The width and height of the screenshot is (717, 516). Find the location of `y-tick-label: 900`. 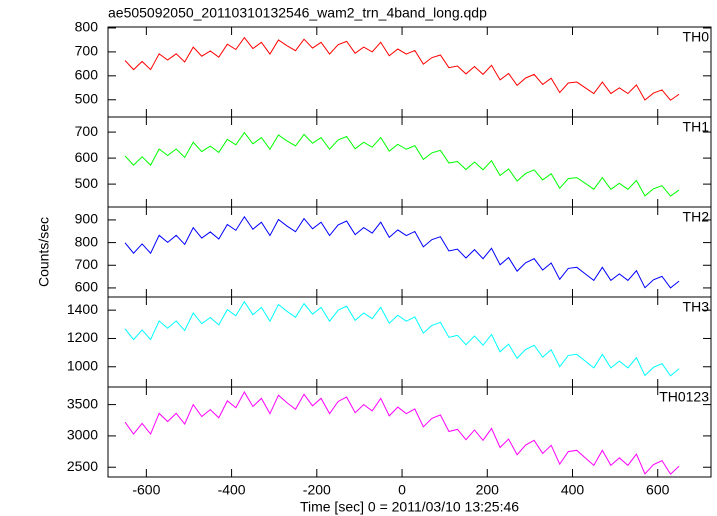

y-tick-label: 900 is located at coordinates (87, 219).